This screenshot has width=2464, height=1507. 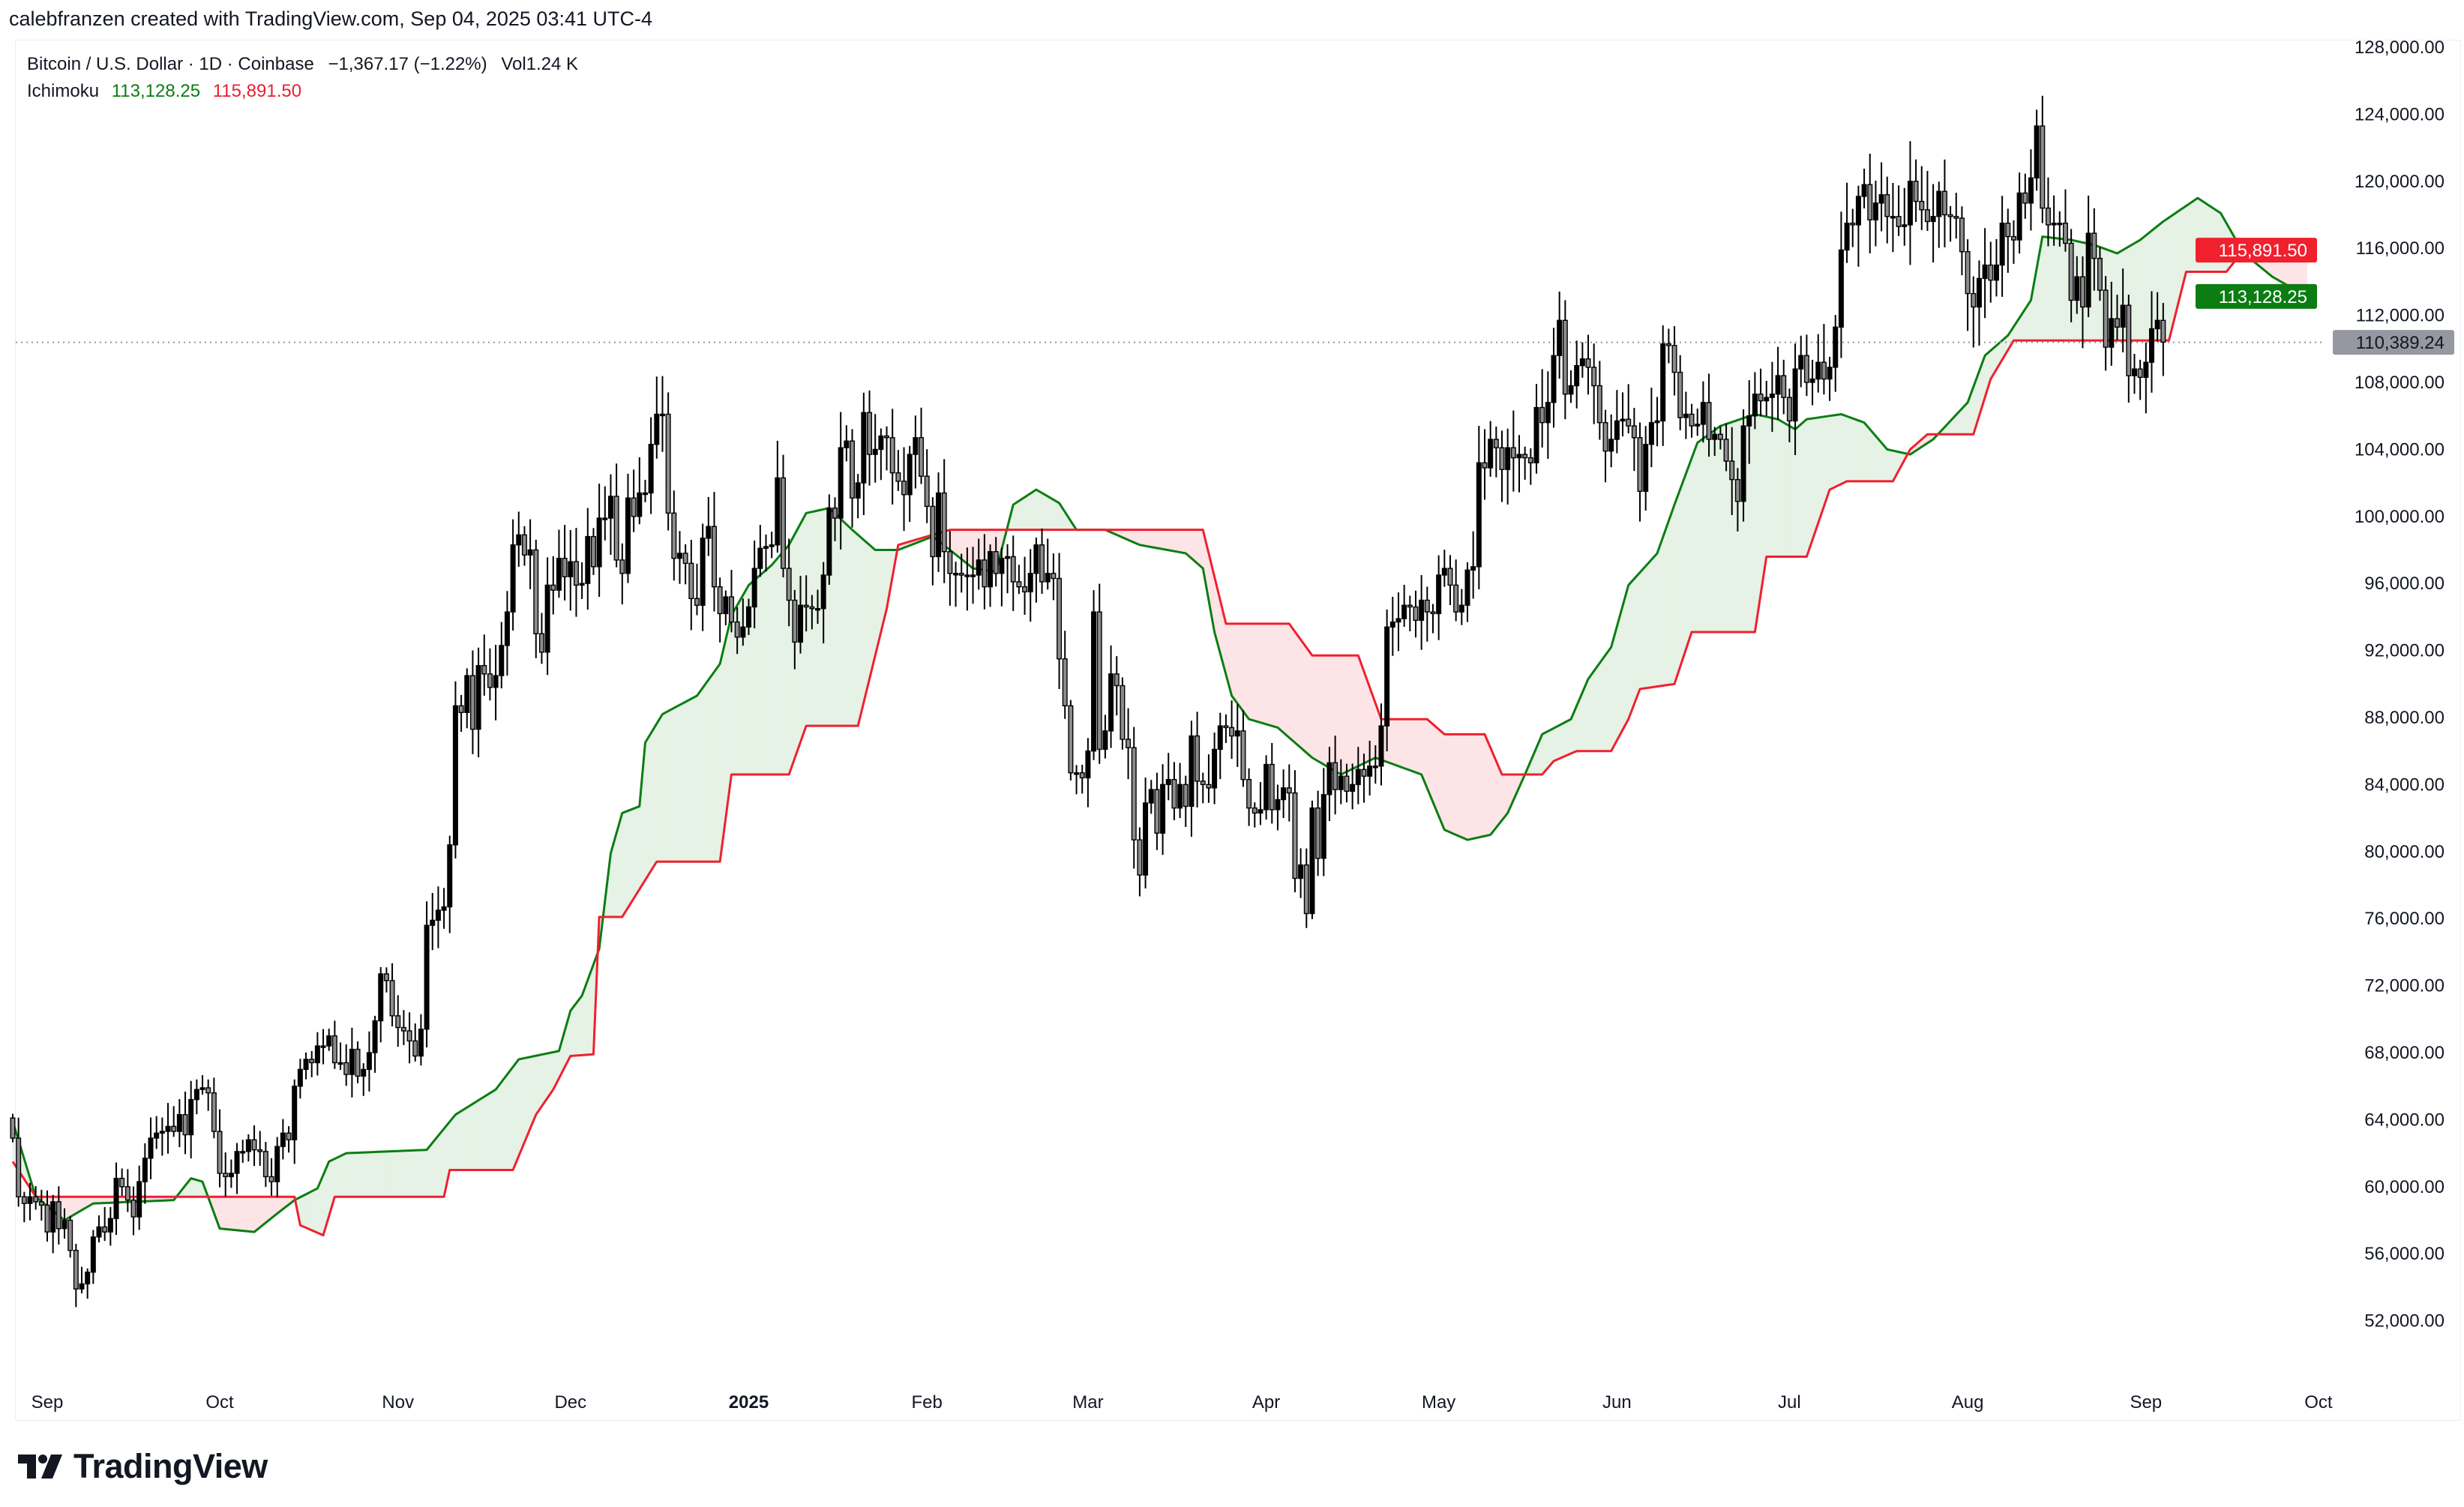 I want to click on indicator-legend-row: Ichimoku 113,128.25 115,891.50, so click(x=302, y=91).